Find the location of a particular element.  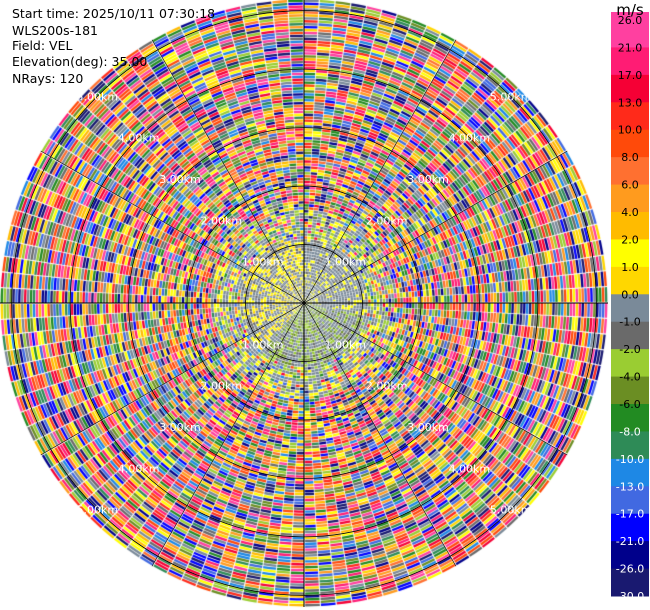

ring-label-3-se: 3.00km is located at coordinates (428, 427).